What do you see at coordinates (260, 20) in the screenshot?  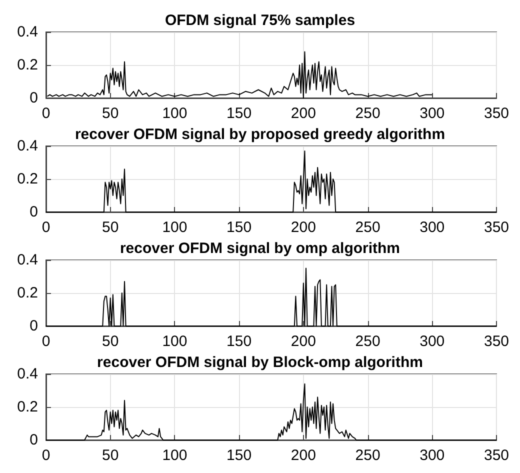 I see `chart-title: OFDM signal 75% samples` at bounding box center [260, 20].